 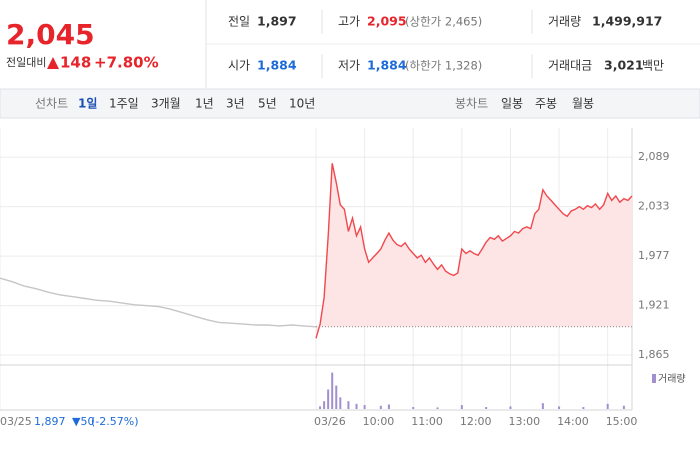 What do you see at coordinates (83, 421) in the screenshot?
I see `prev-change: ▼50` at bounding box center [83, 421].